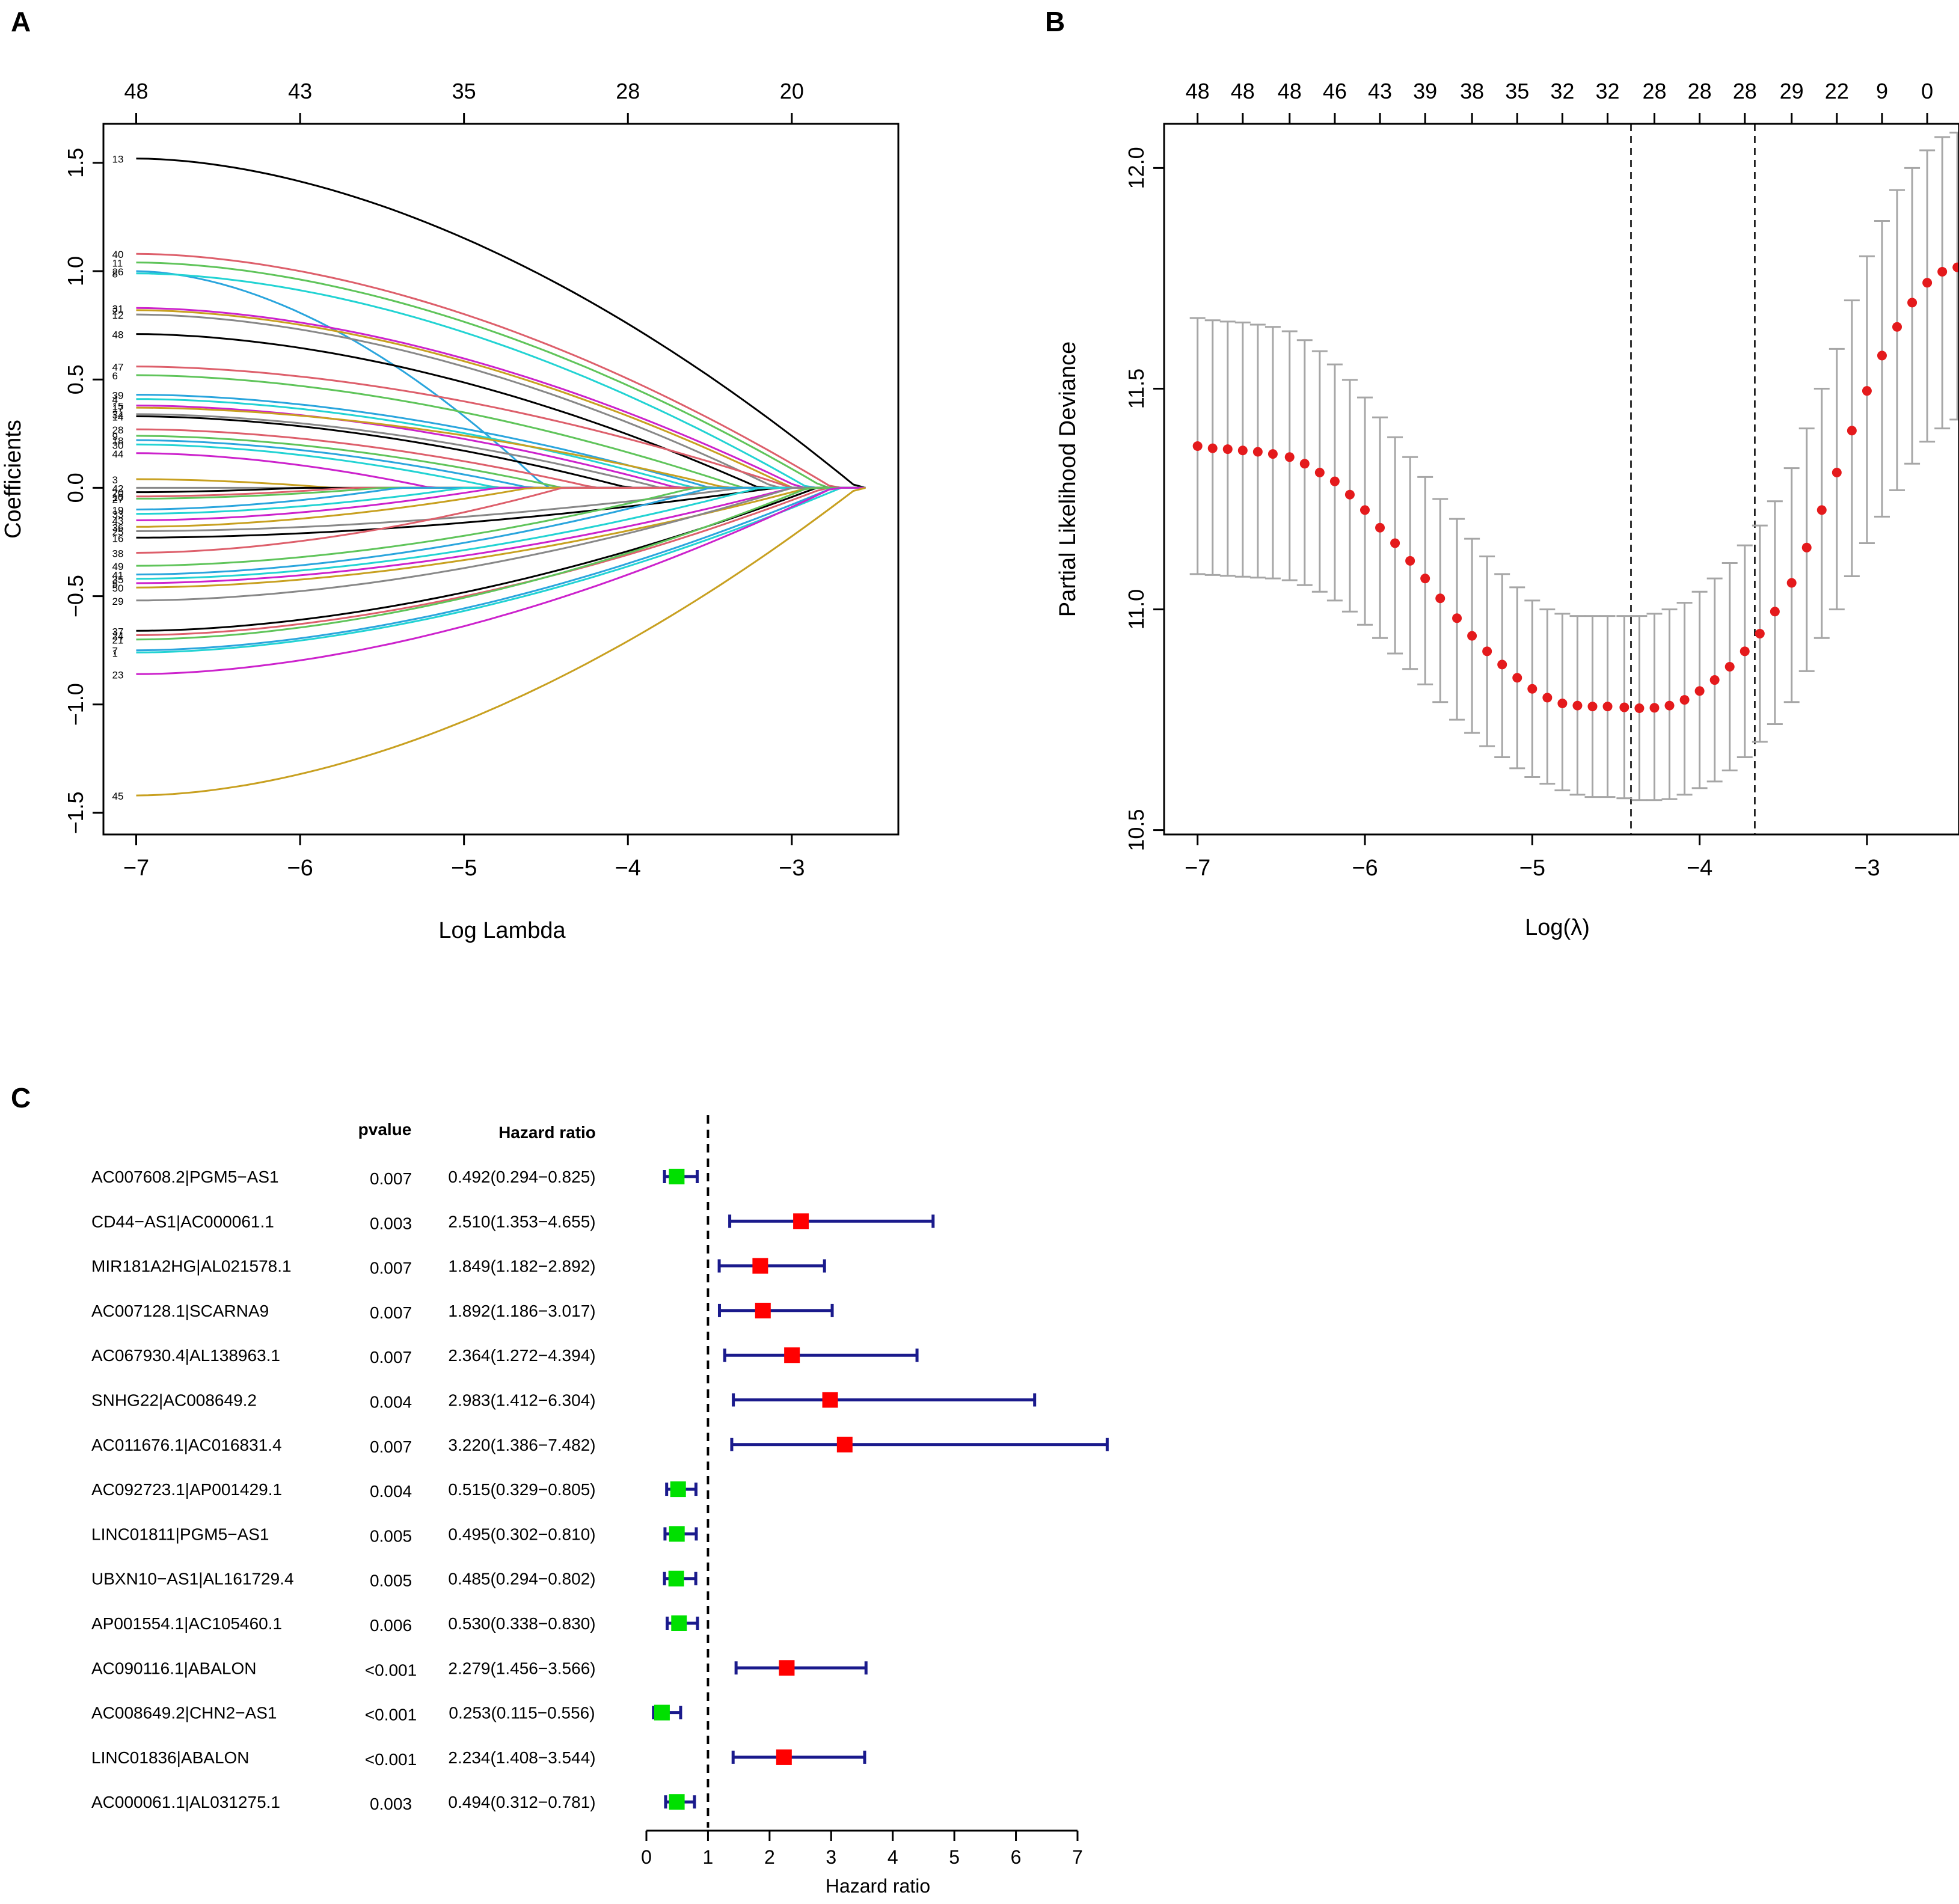 This screenshot has width=1959, height=1904. I want to click on pvalue-text: 0.004, so click(391, 1491).